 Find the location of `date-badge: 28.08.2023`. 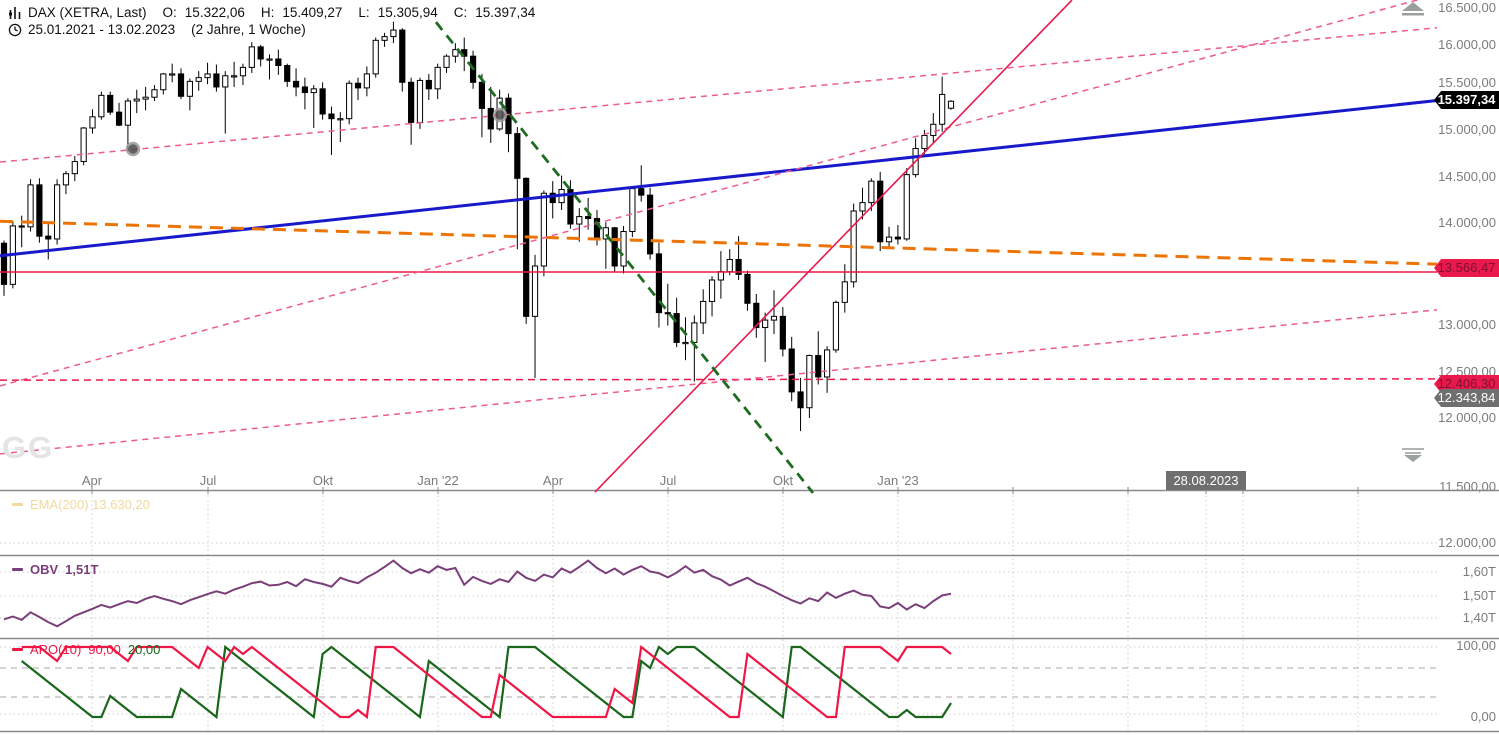

date-badge: 28.08.2023 is located at coordinates (1206, 480).